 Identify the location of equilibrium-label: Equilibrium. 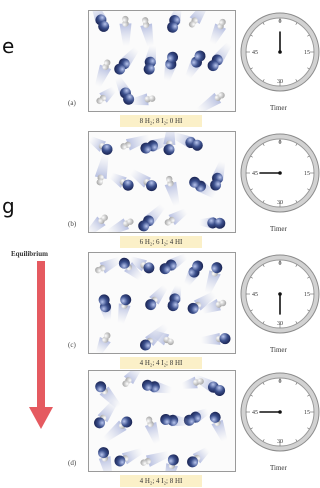
(29, 254).